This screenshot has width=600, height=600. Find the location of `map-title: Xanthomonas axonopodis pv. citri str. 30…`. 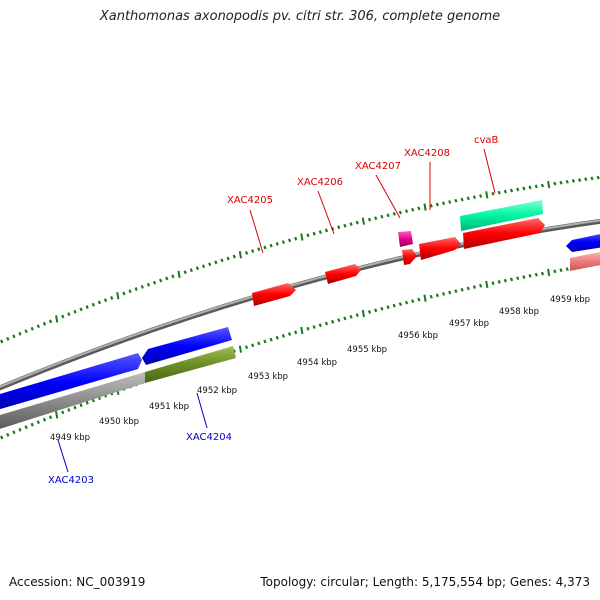

map-title: Xanthomonas axonopodis pv. citri str. 30… is located at coordinates (300, 16).